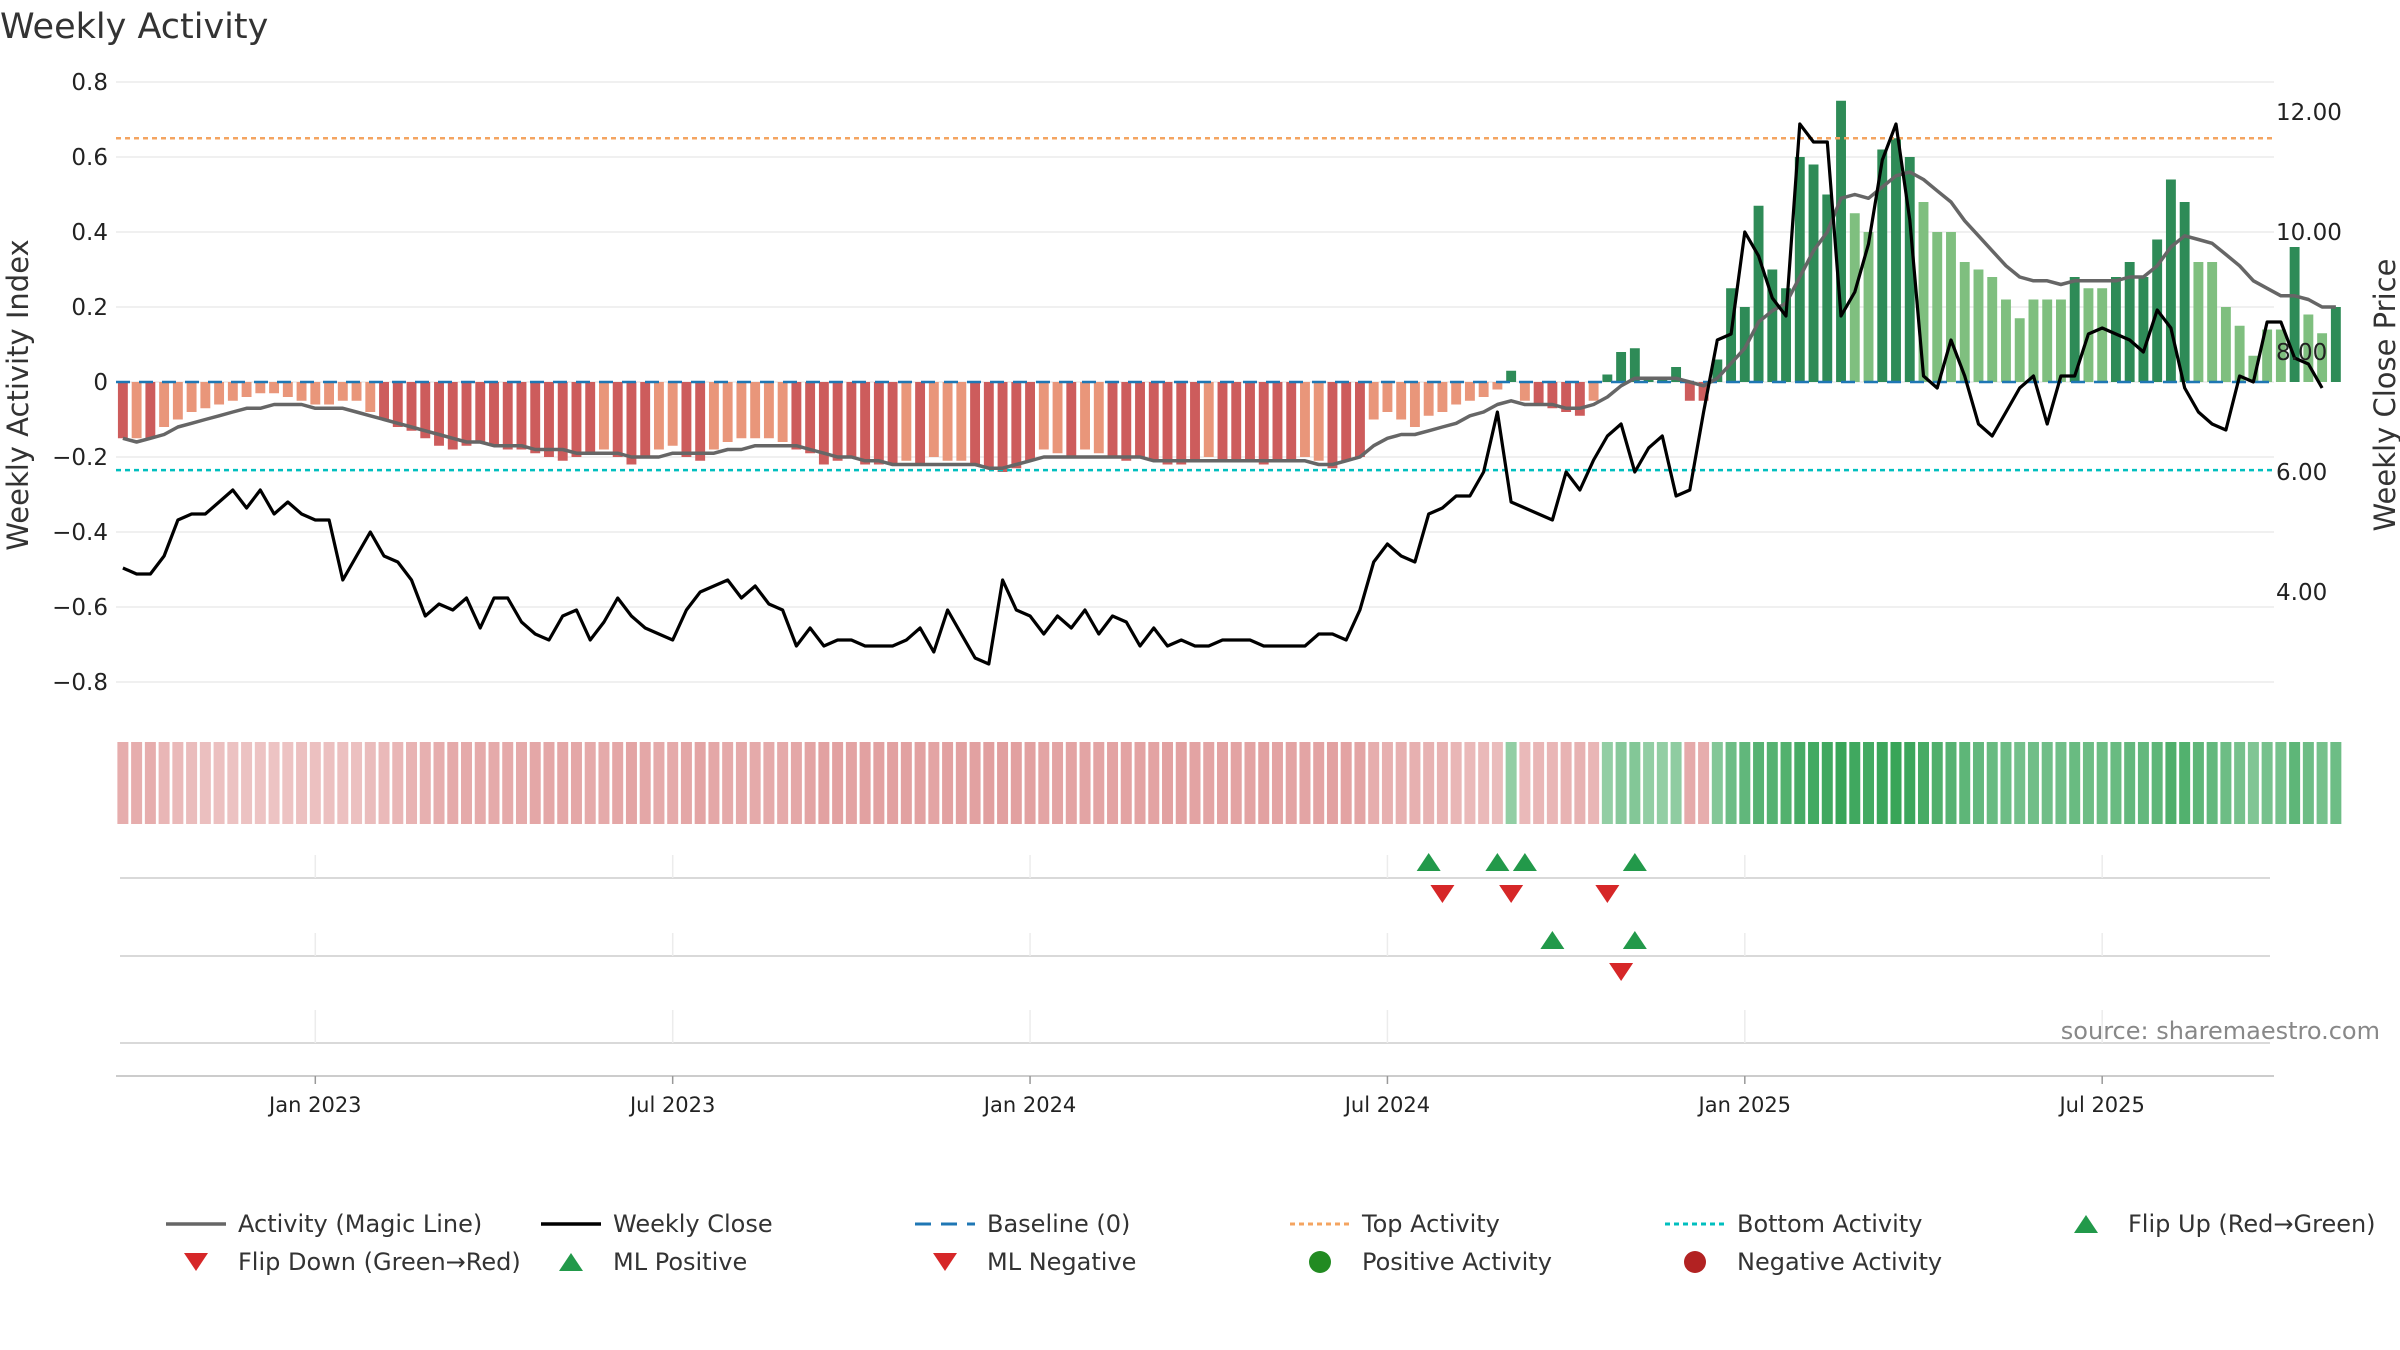 Image resolution: width=2400 pixels, height=1350 pixels. What do you see at coordinates (2384, 395) in the screenshot?
I see `y2-axis-label: Weekly Close Price` at bounding box center [2384, 395].